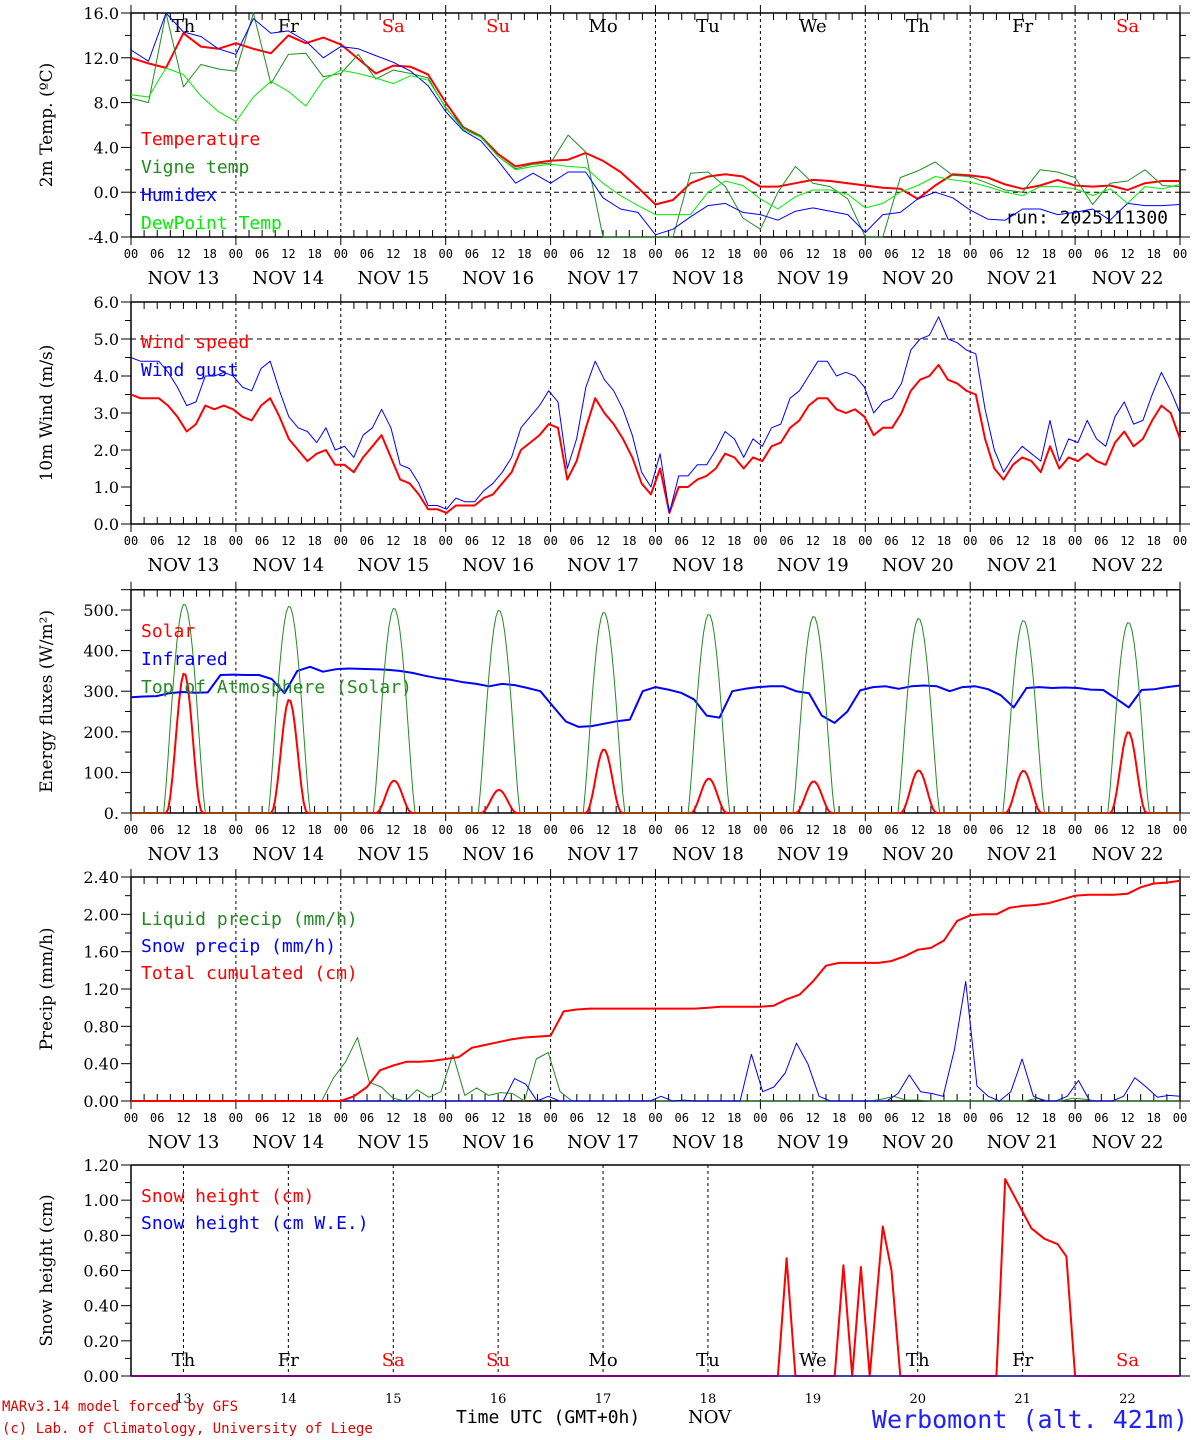  I want to click on y-tick-label: 500., so click(101, 610).